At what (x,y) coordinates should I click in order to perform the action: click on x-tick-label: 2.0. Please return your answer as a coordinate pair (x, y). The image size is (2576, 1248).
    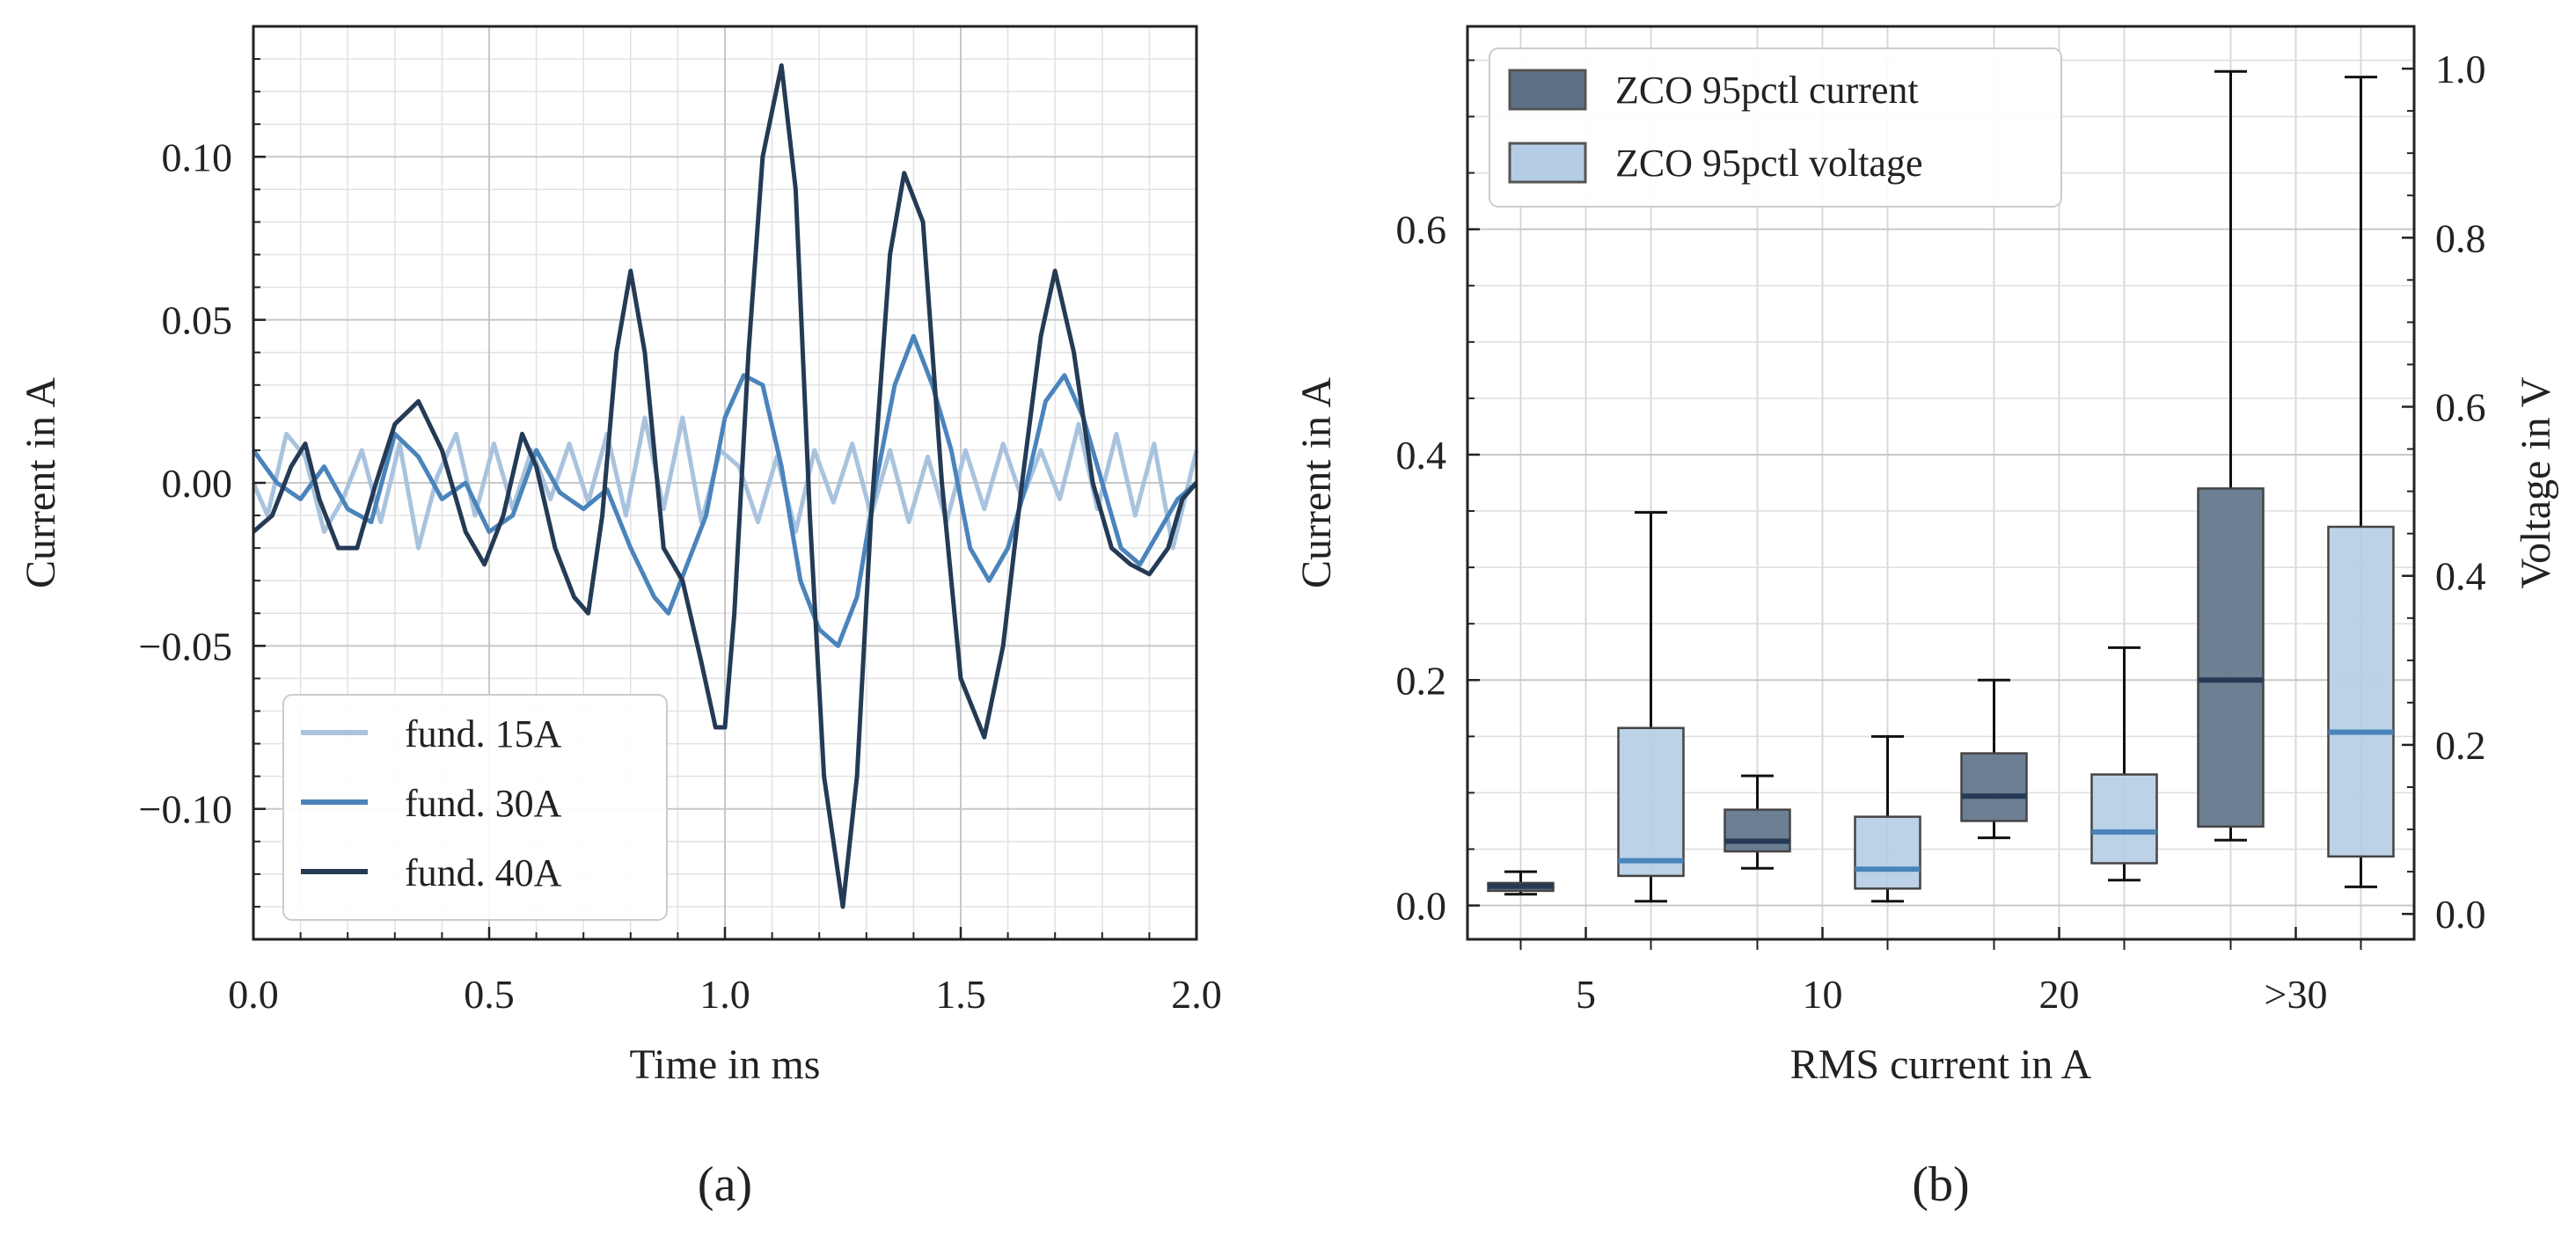
    Looking at the image, I should click on (1196, 994).